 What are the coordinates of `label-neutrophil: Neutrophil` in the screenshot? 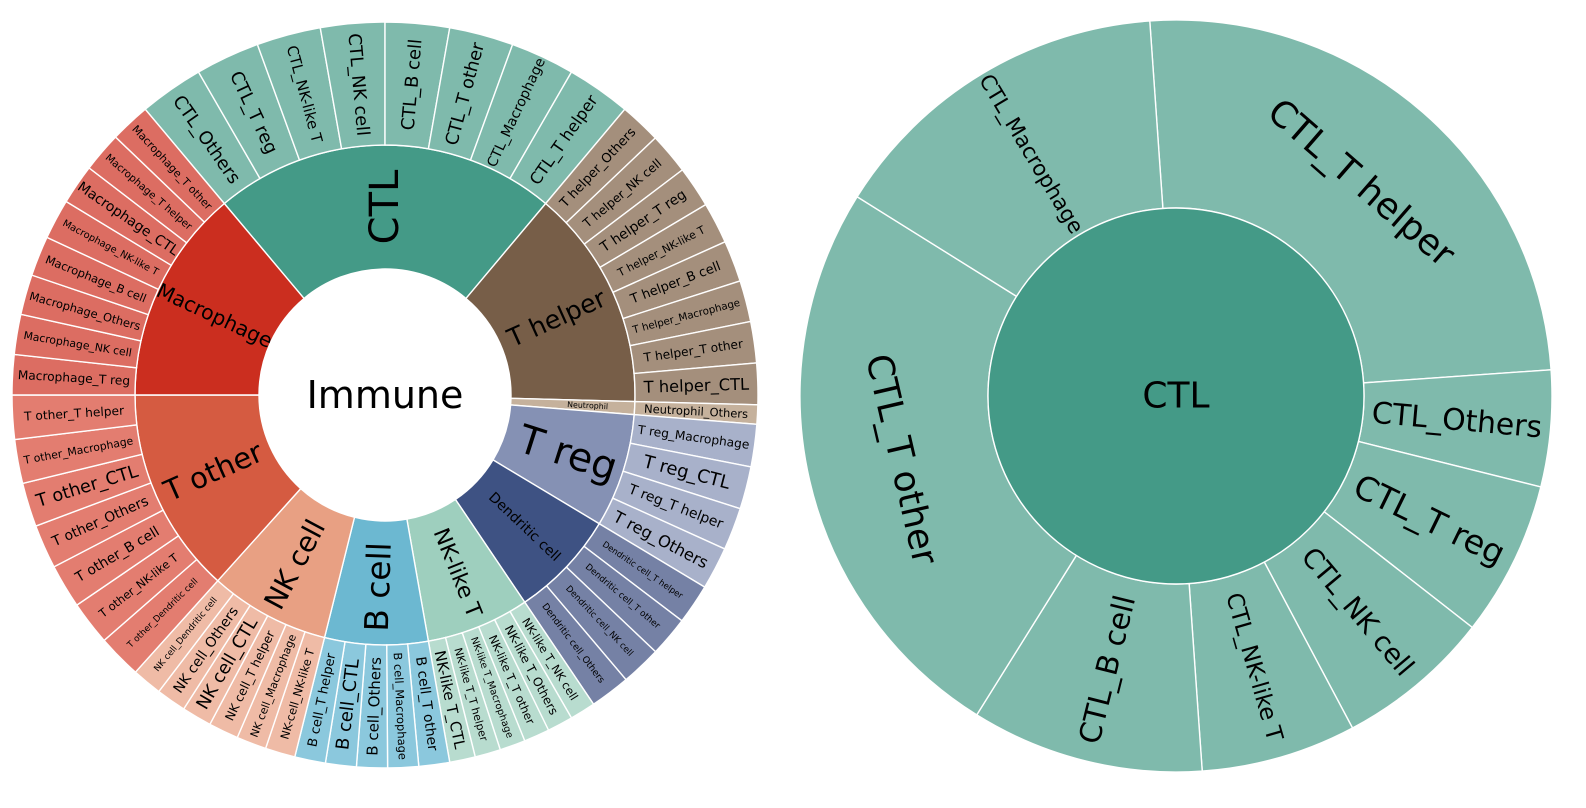 It's located at (587, 405).